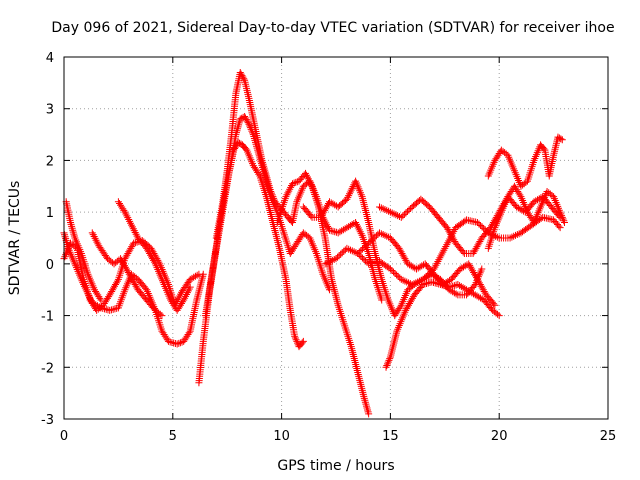  I want to click on y-tick-label: -1, so click(47, 317).